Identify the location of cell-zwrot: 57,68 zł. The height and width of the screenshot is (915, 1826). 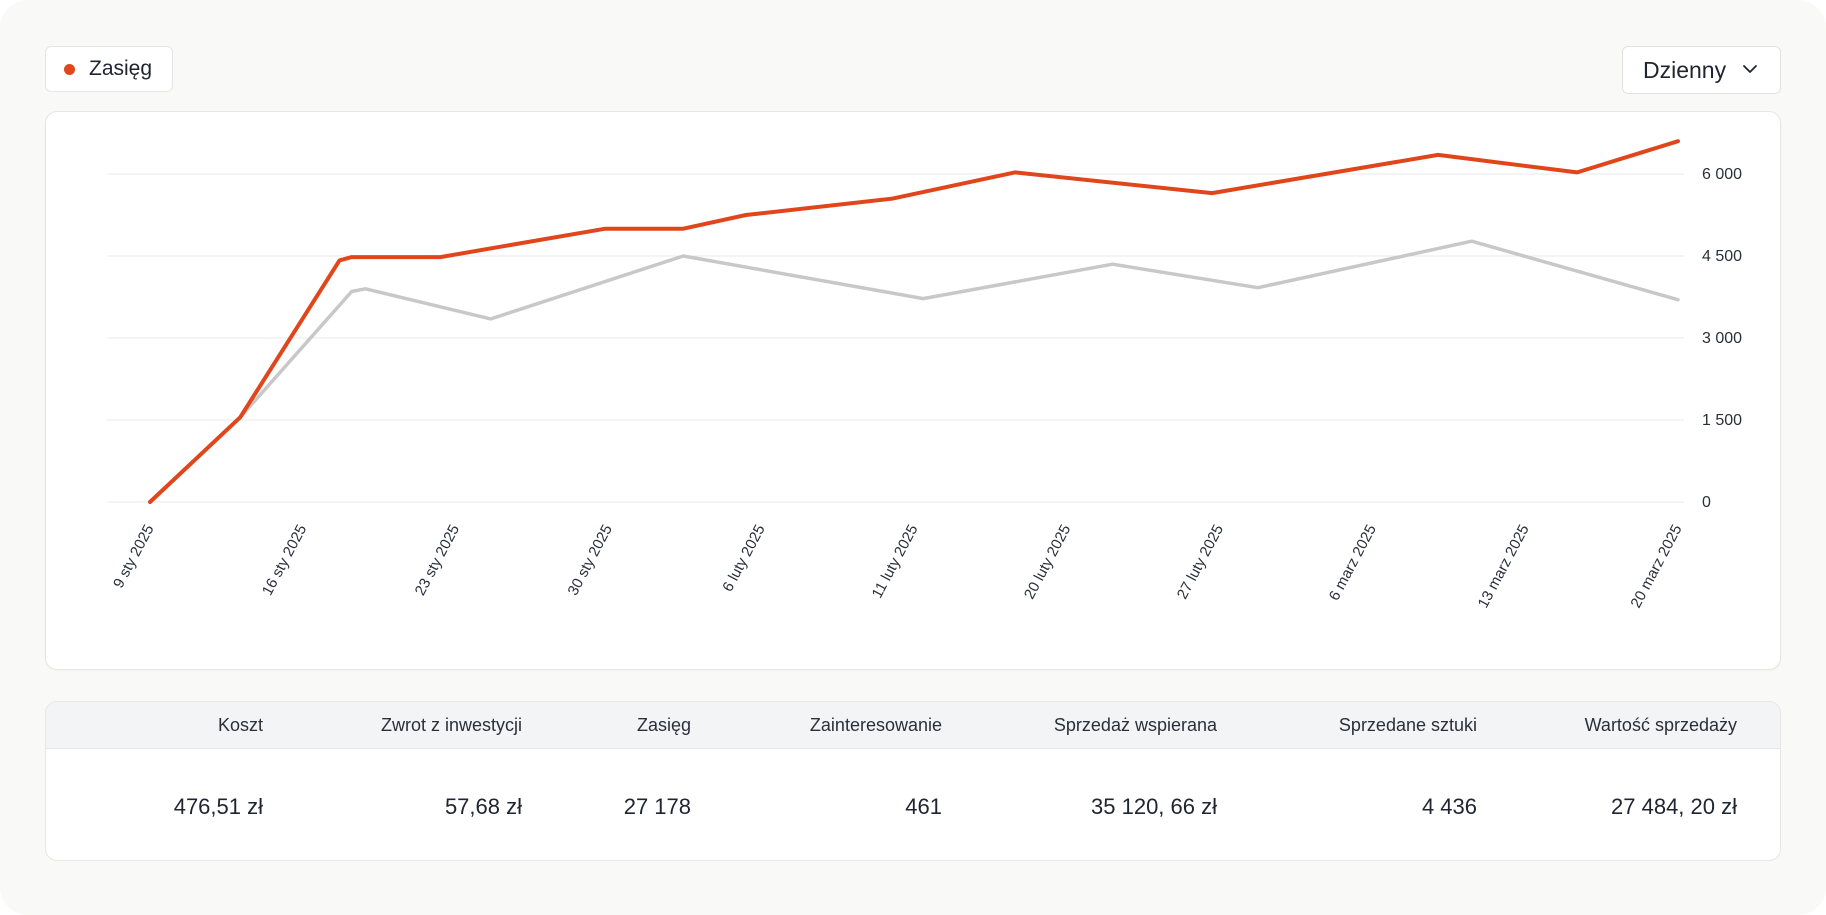
(483, 806).